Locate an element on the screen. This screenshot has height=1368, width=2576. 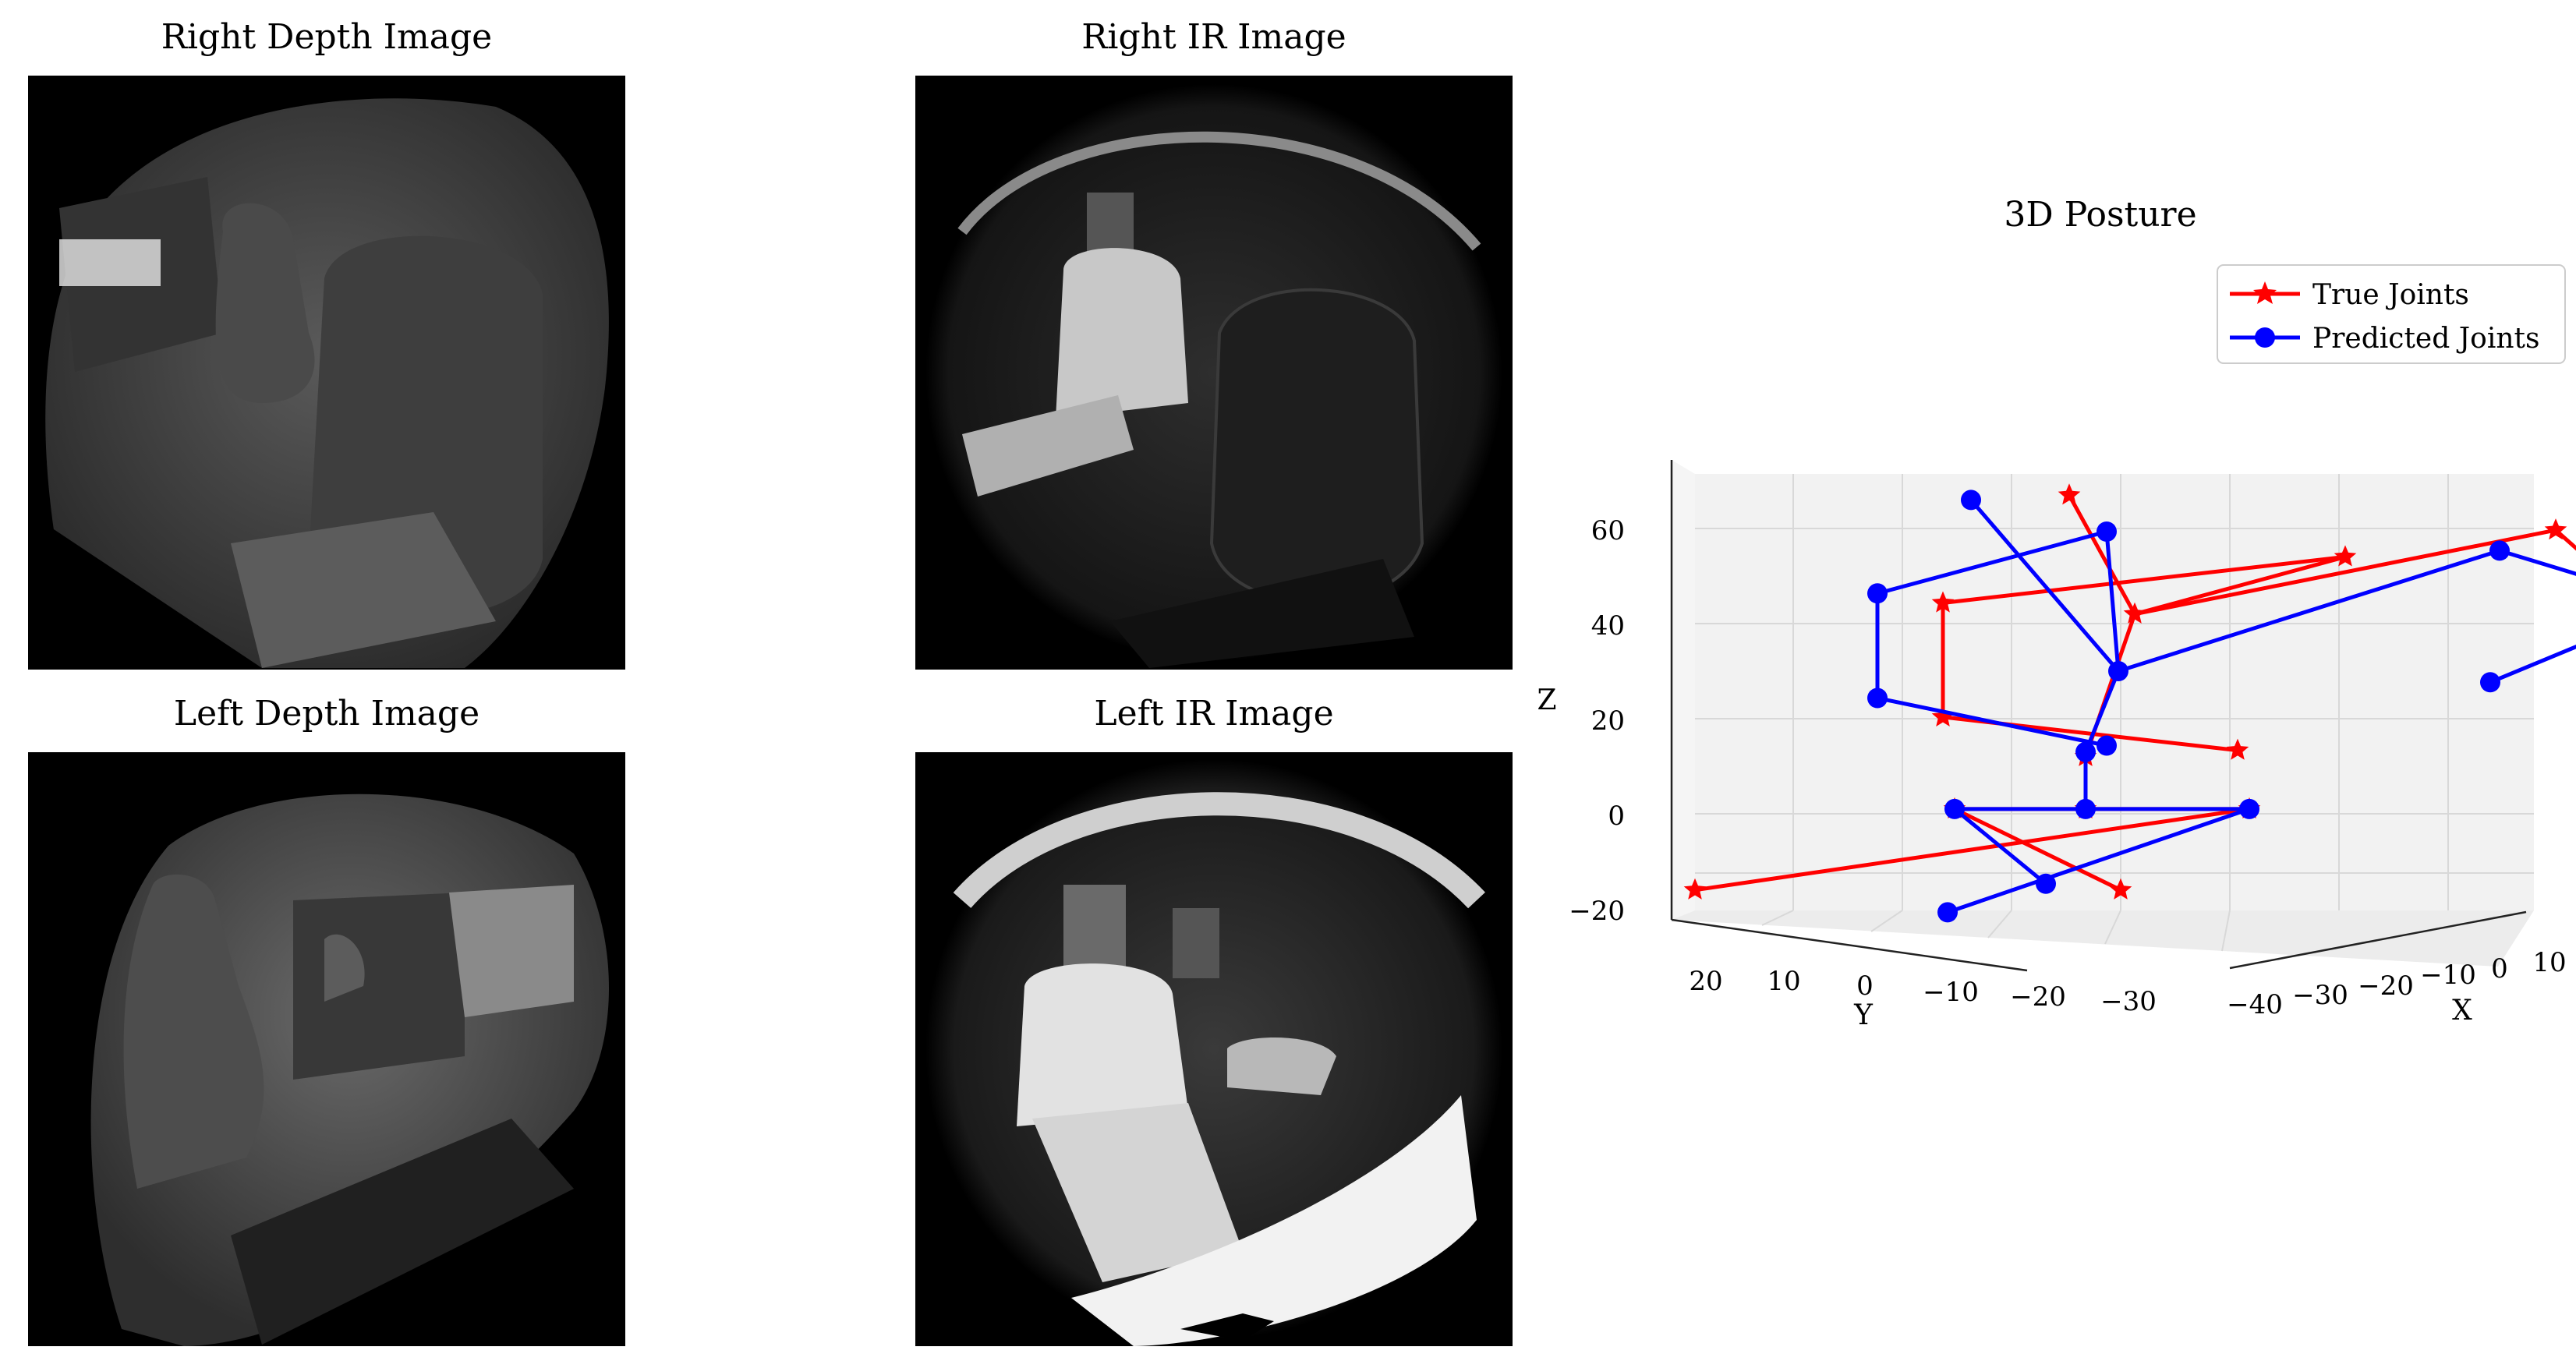
x-tick-label: −20 is located at coordinates (2386, 986).